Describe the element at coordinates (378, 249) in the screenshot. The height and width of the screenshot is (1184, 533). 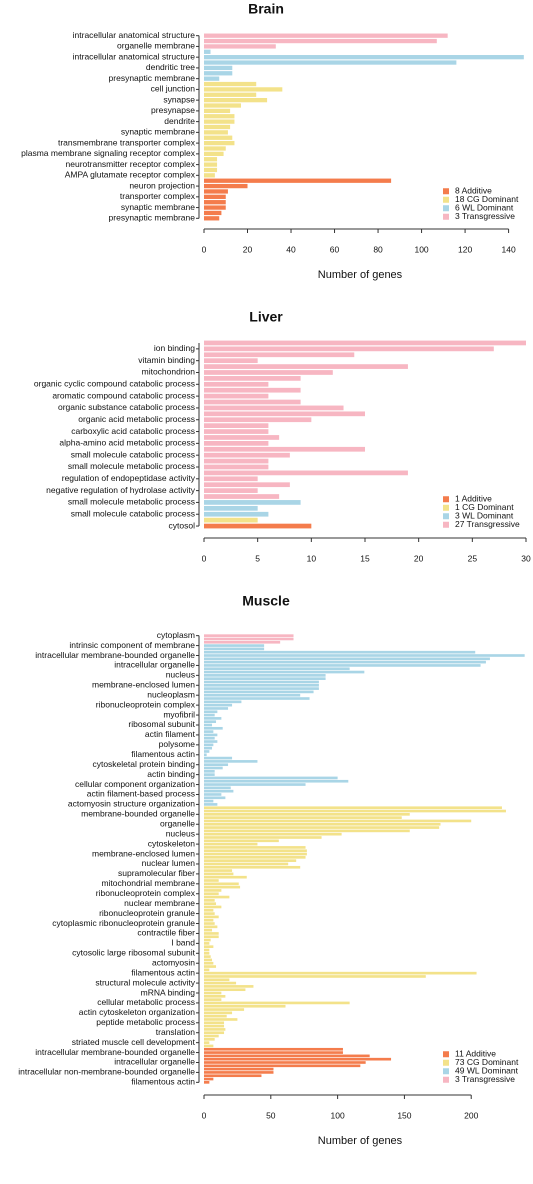
I see `x-tick-label: 80` at that location.